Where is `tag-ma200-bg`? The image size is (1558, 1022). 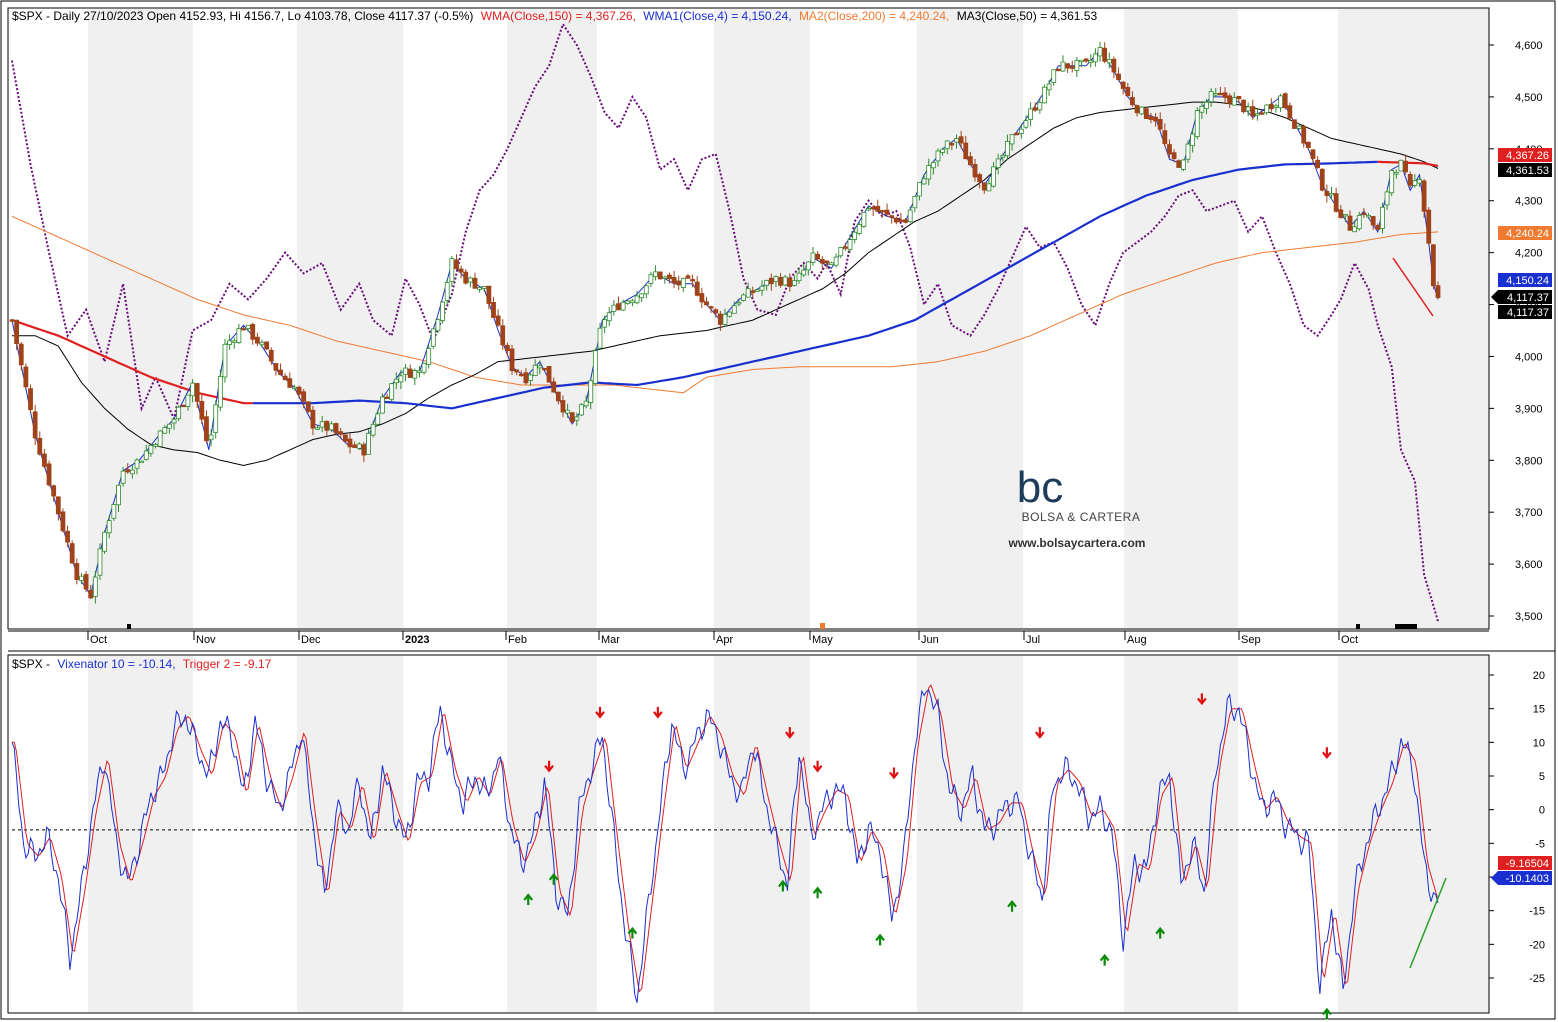
tag-ma200-bg is located at coordinates (1525, 233).